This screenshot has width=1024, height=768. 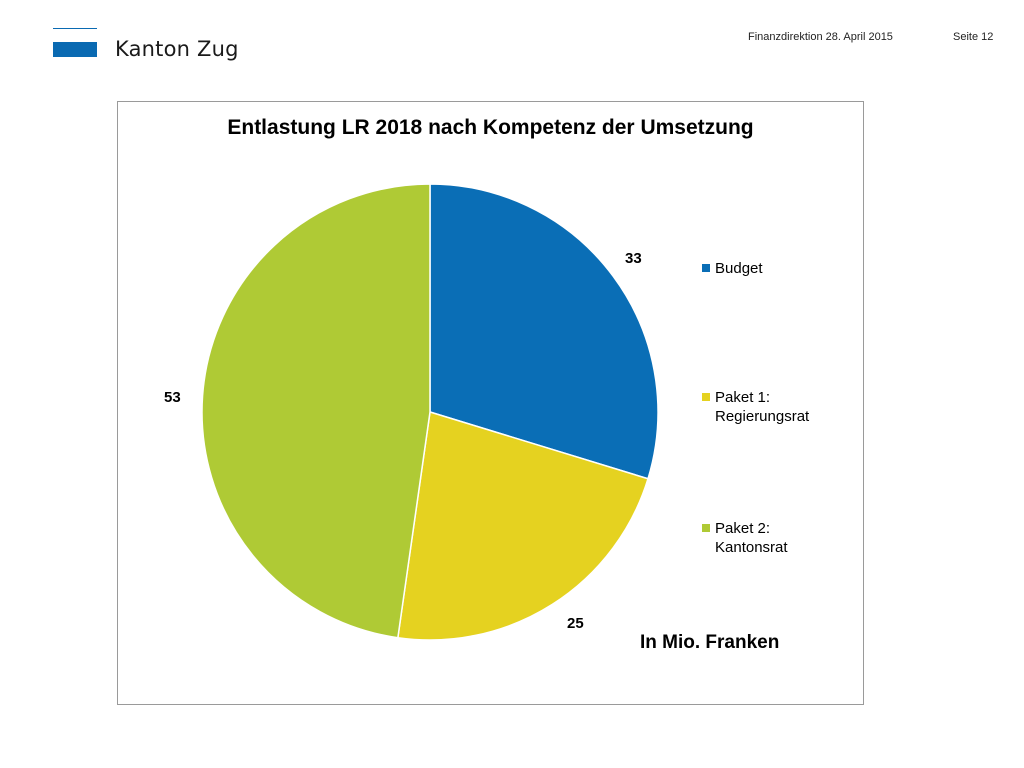 I want to click on org-name: Kanton Zug, so click(x=177, y=49).